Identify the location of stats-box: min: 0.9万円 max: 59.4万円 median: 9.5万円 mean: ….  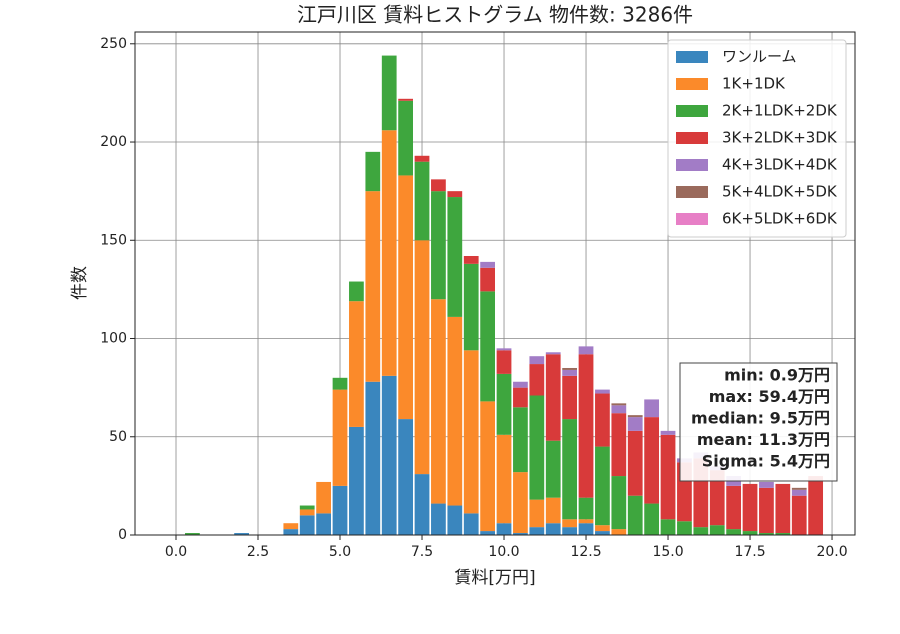
(758, 422).